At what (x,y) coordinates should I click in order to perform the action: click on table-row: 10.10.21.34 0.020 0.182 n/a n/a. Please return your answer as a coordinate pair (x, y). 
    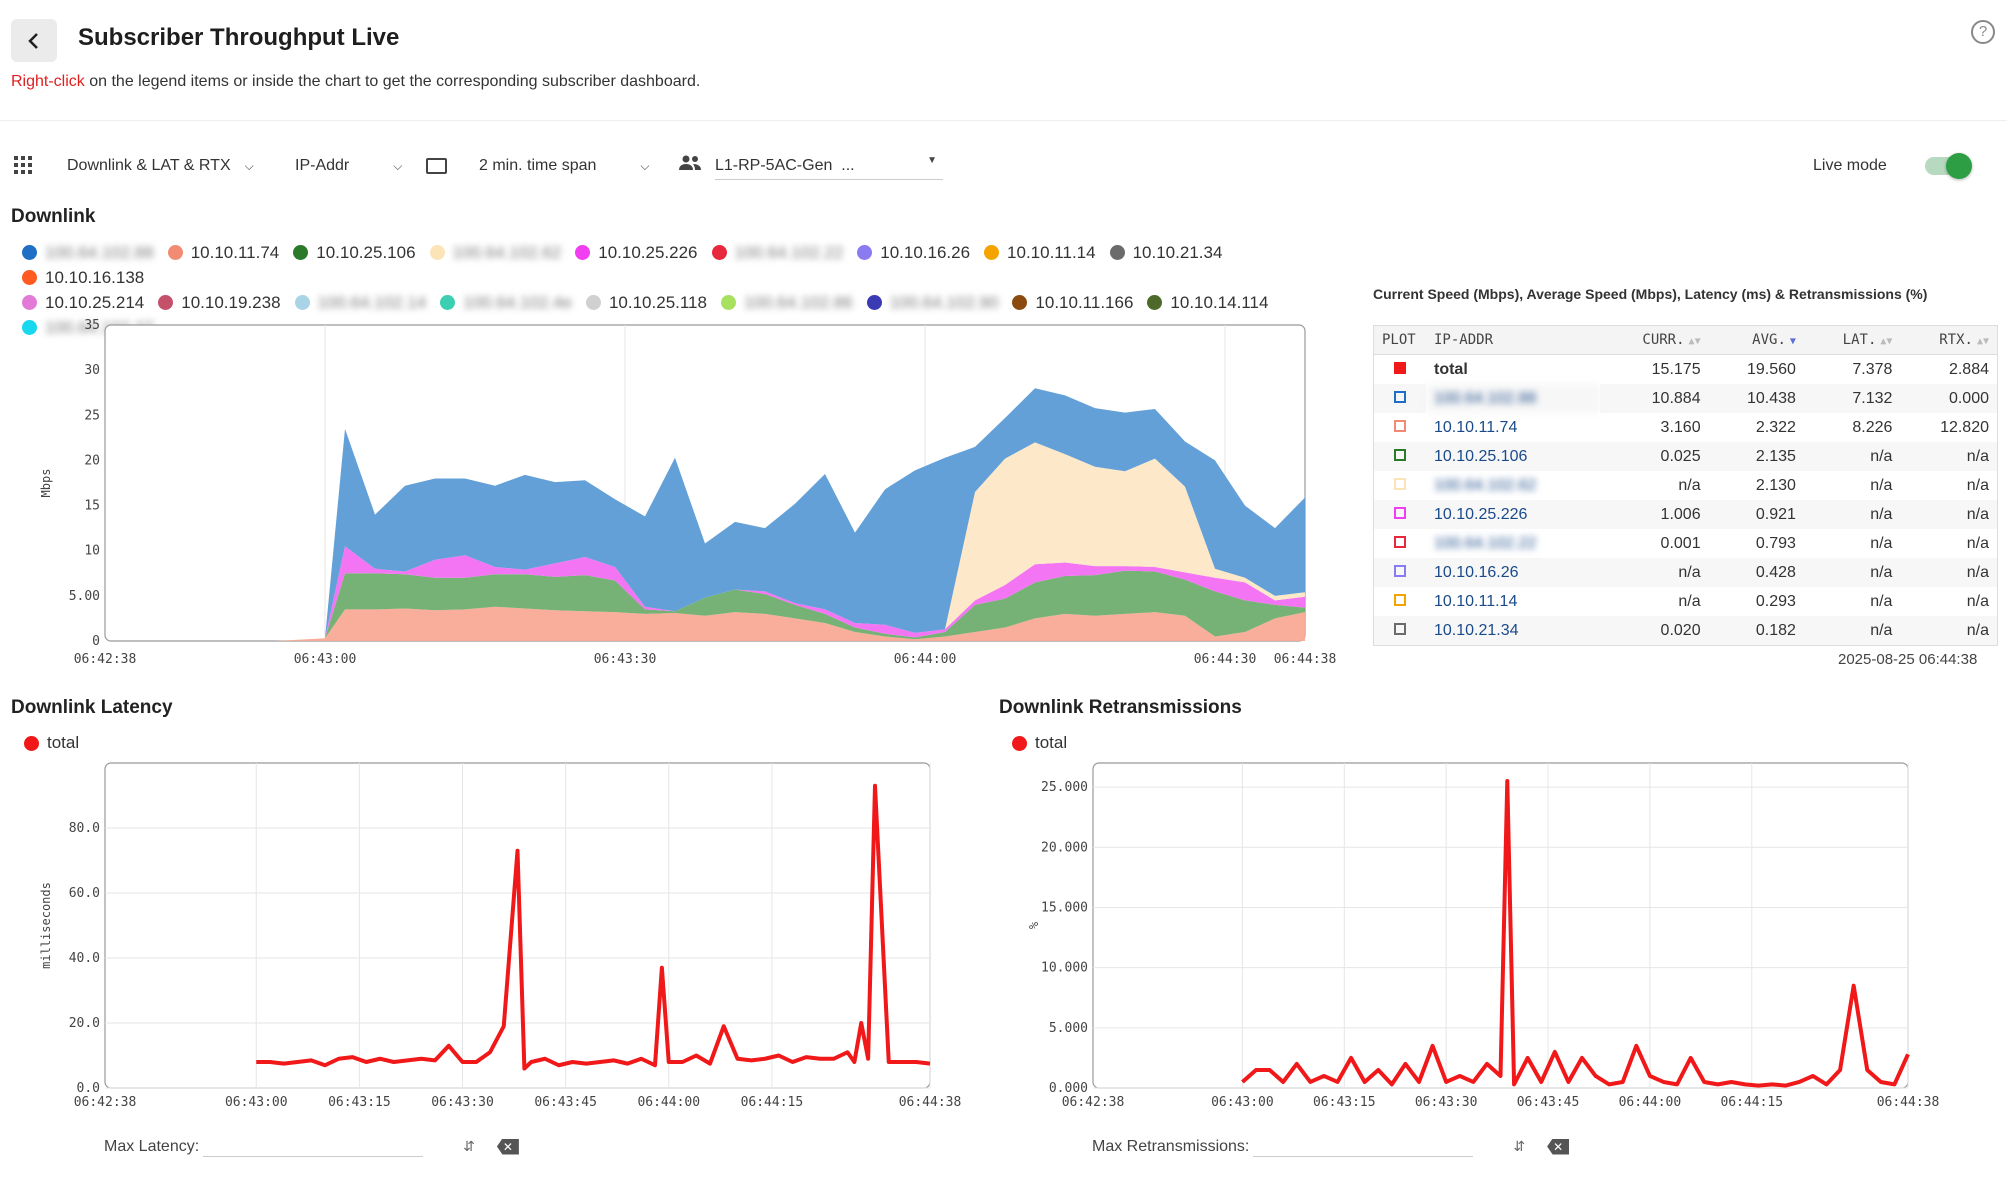
    Looking at the image, I should click on (1685, 630).